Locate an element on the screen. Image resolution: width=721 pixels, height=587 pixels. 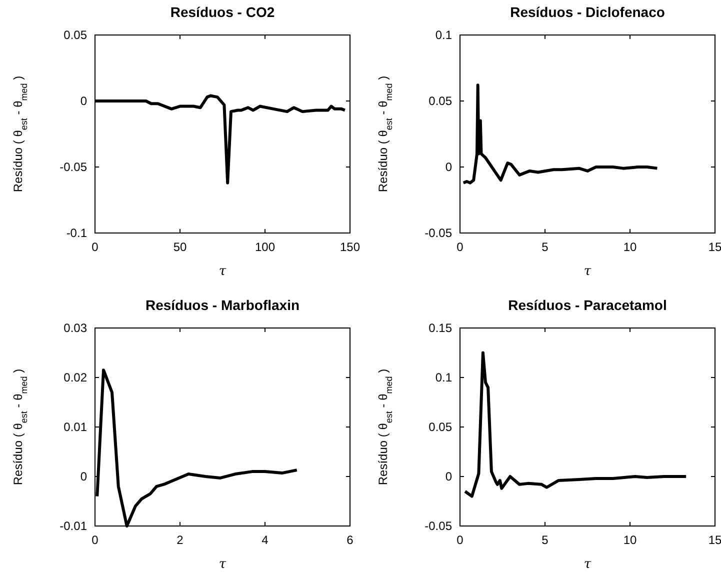
y-tick-label: 0.01 is located at coordinates (76, 427).